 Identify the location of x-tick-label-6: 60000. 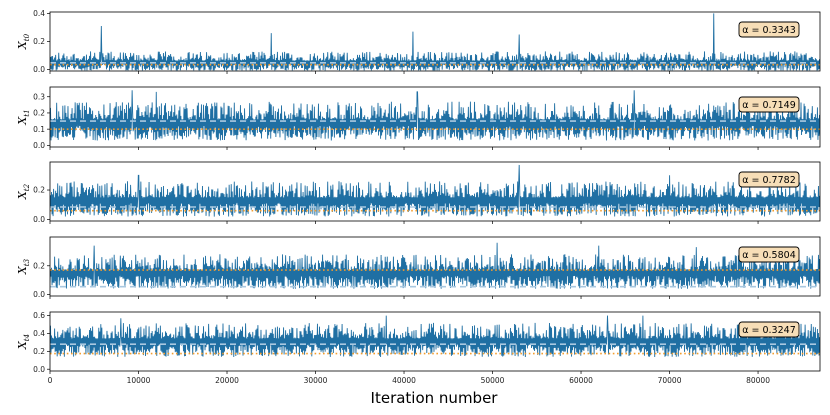
(581, 380).